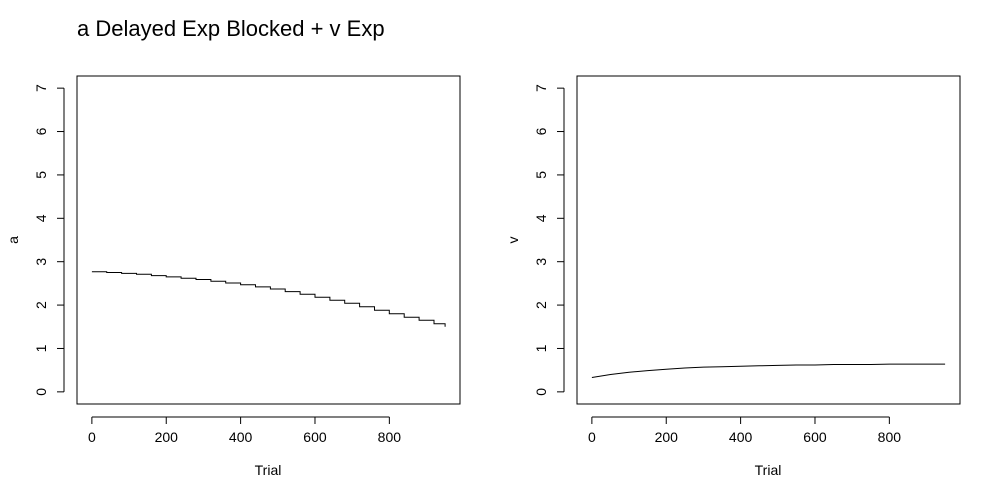 The width and height of the screenshot is (1000, 500). Describe the element at coordinates (13, 240) in the screenshot. I see `y-axis-label-a: a` at that location.